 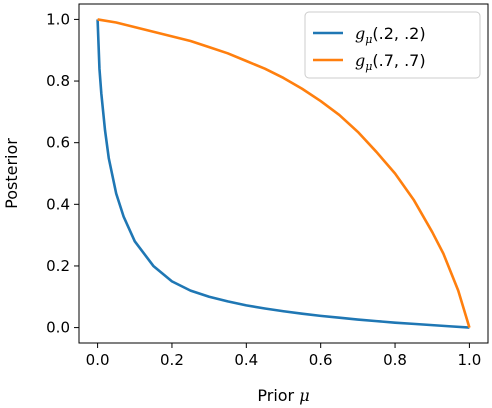 What do you see at coordinates (58, 81) in the screenshot?
I see `y-tick-label: 0.8` at bounding box center [58, 81].